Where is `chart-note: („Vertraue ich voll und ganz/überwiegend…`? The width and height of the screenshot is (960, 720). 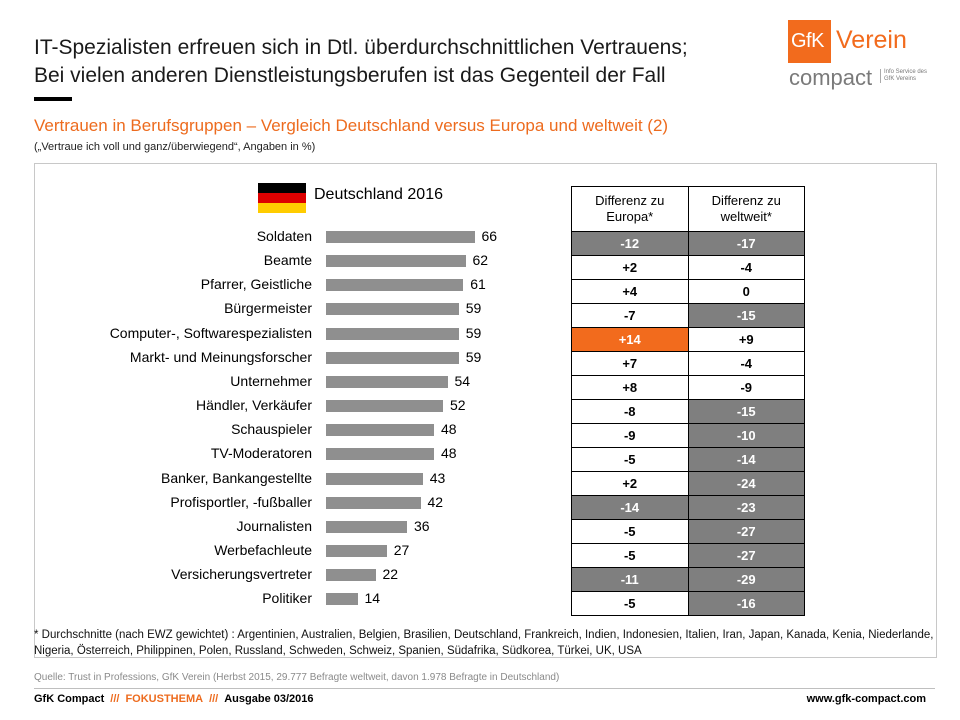
chart-note: („Vertraue ich voll und ganz/überwiegend… is located at coordinates (175, 147).